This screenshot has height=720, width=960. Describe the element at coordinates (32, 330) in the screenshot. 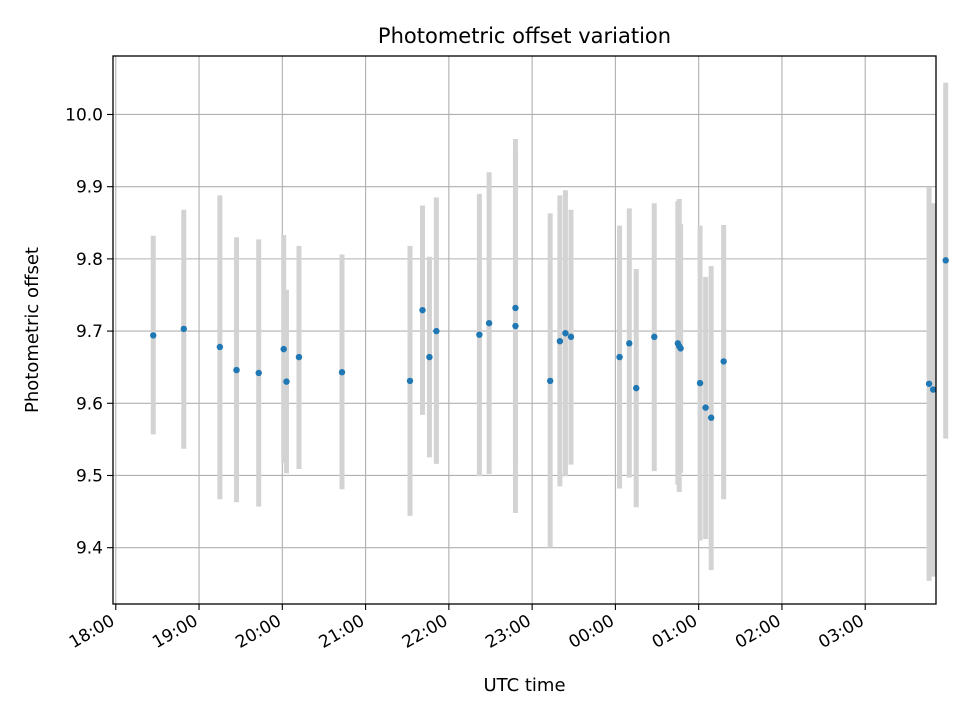

I see `y-axis-label: Photometric offset` at that location.